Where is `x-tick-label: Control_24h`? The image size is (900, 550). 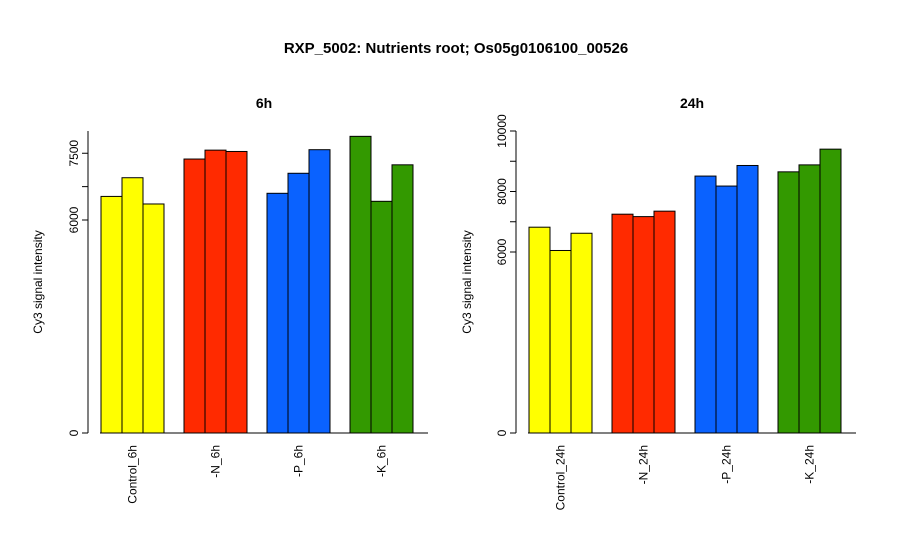 x-tick-label: Control_24h is located at coordinates (561, 477).